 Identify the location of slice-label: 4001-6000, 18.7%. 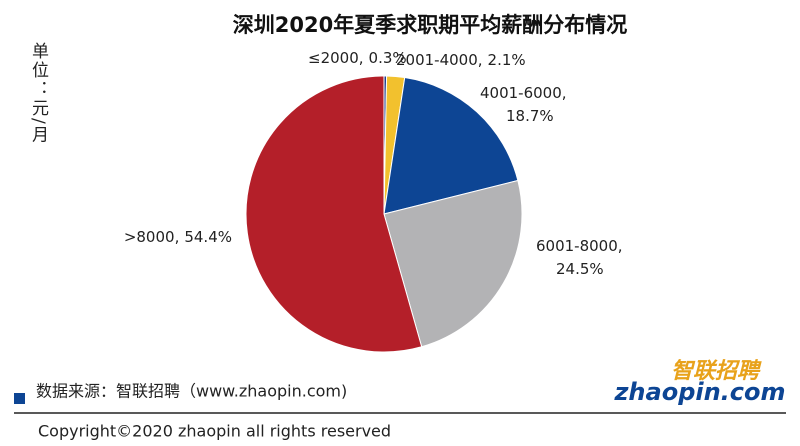
(523, 104).